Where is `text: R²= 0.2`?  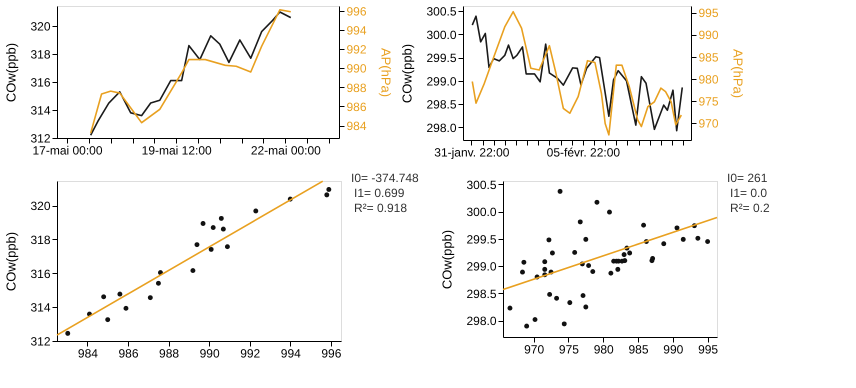
text: R²= 0.2 is located at coordinates (750, 208).